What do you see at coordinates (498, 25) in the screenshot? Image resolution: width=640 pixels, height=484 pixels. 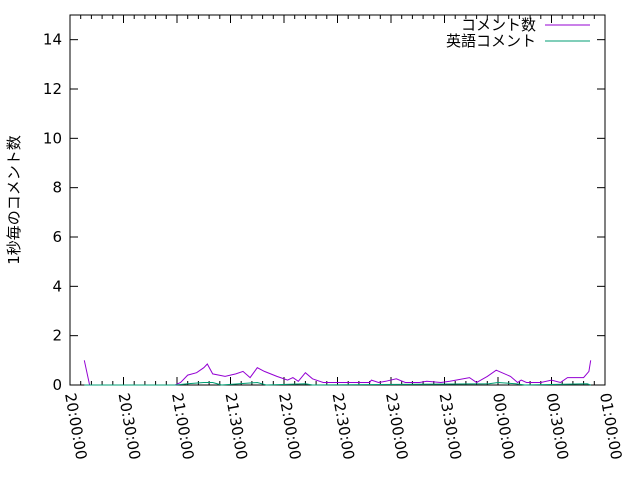 I see `legend-label: コメント数` at bounding box center [498, 25].